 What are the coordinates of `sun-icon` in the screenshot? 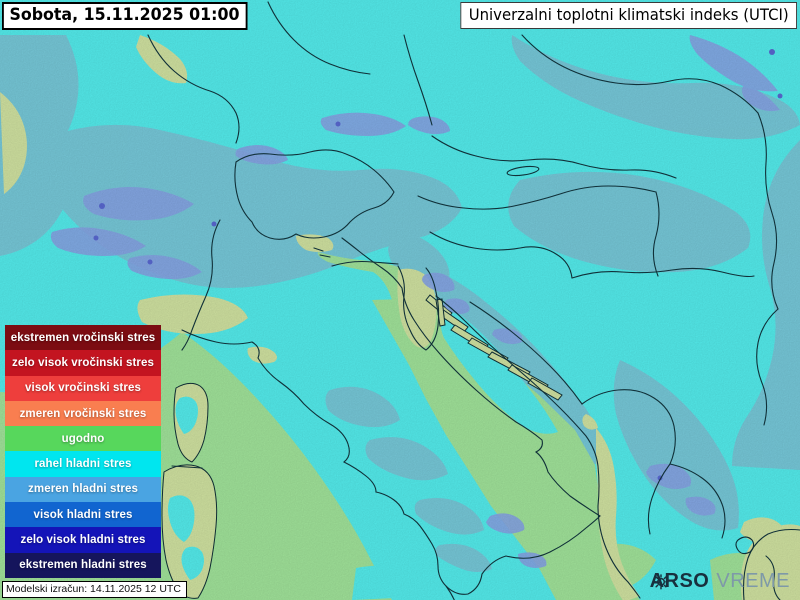 It's located at (660, 582).